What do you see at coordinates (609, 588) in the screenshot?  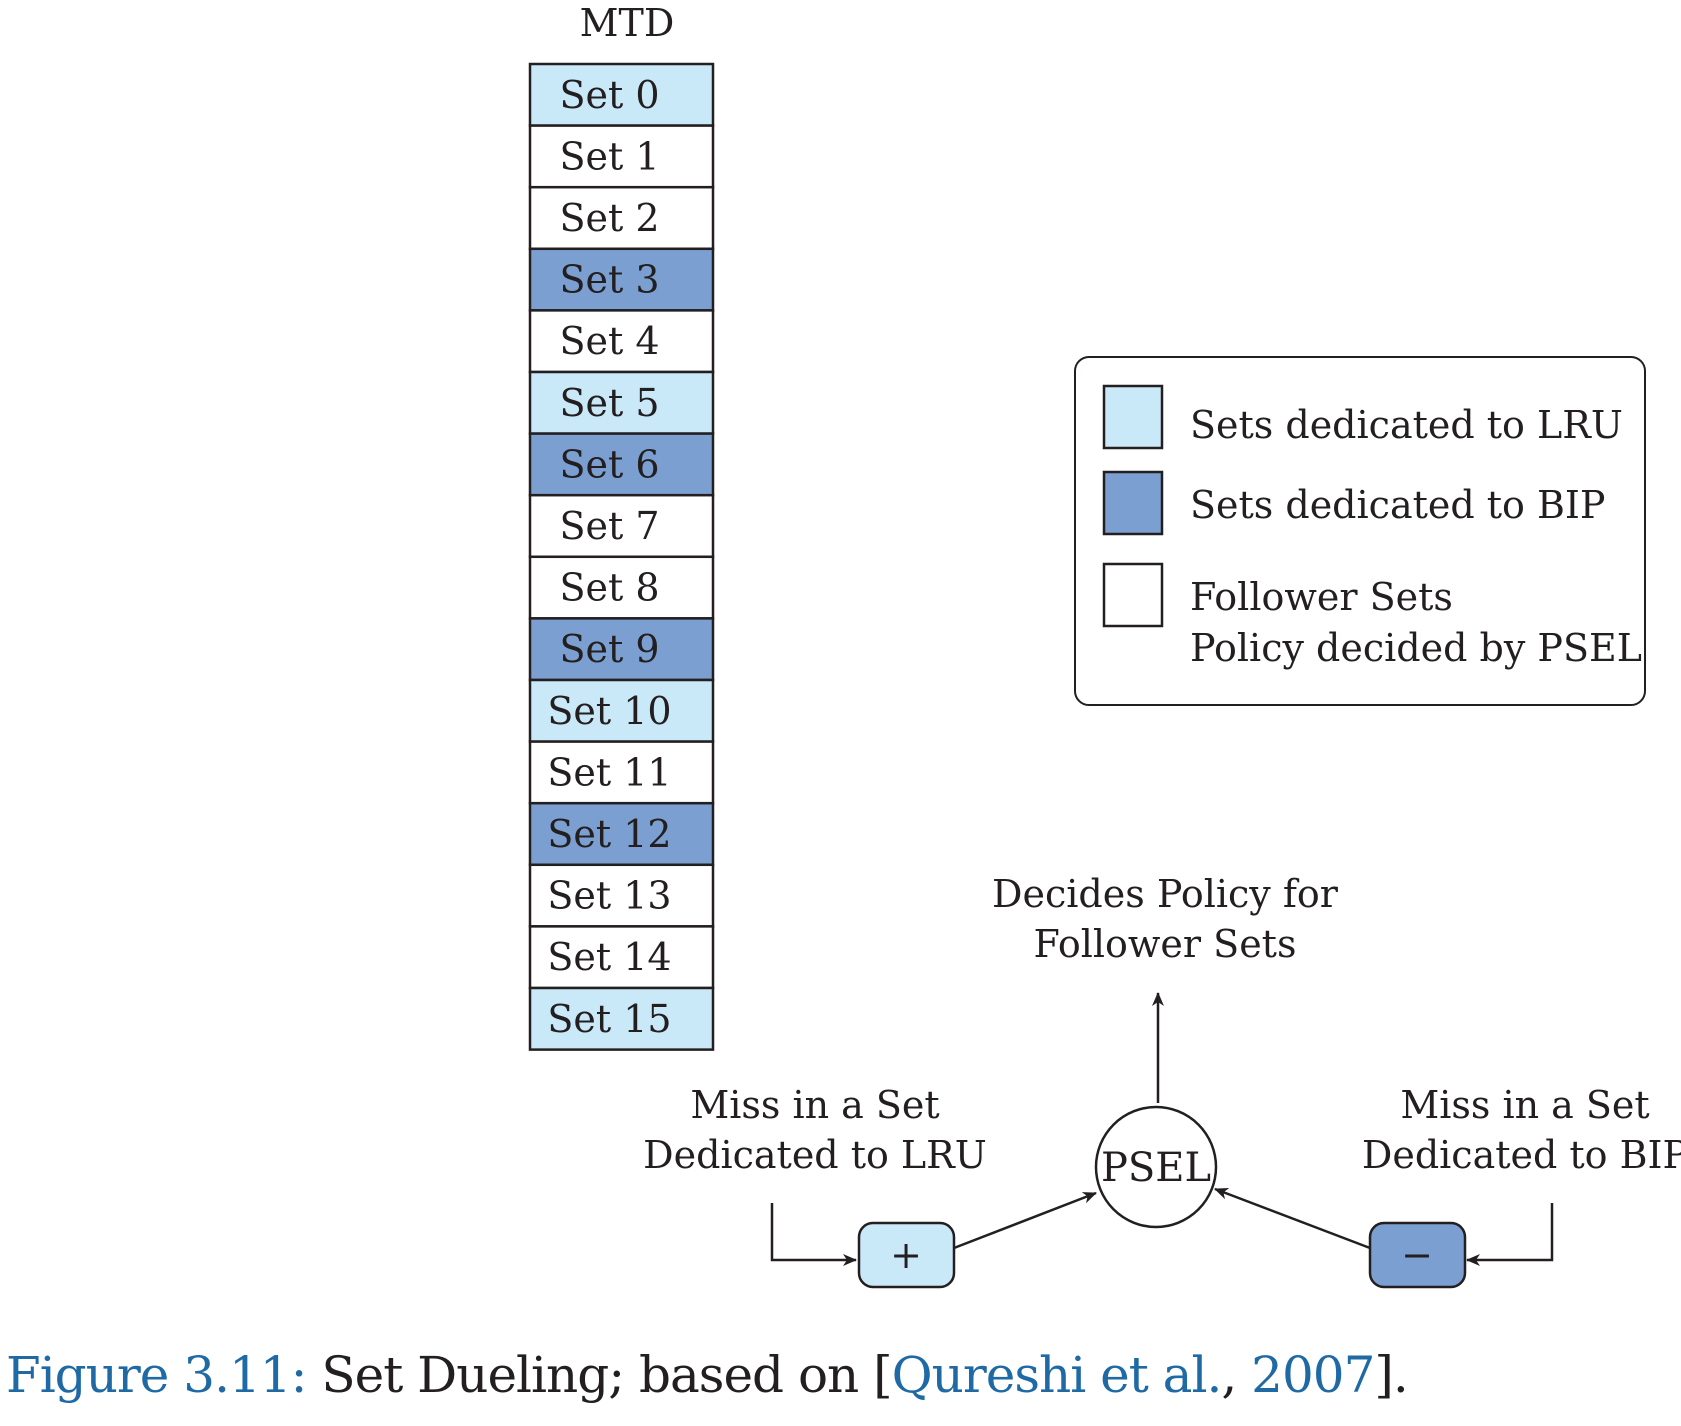 I see `mtd-set-label: Set 8` at bounding box center [609, 588].